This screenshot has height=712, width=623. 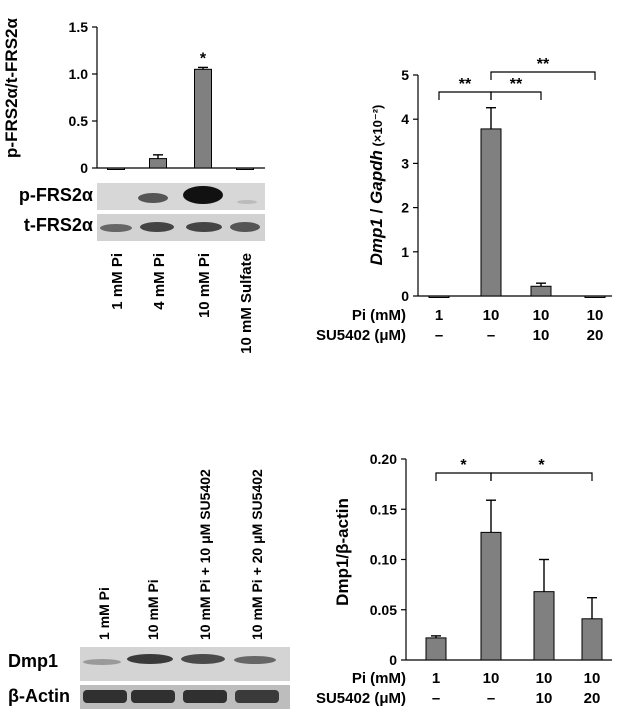 What do you see at coordinates (181, 196) in the screenshot?
I see `blot-p-frs2-membrane` at bounding box center [181, 196].